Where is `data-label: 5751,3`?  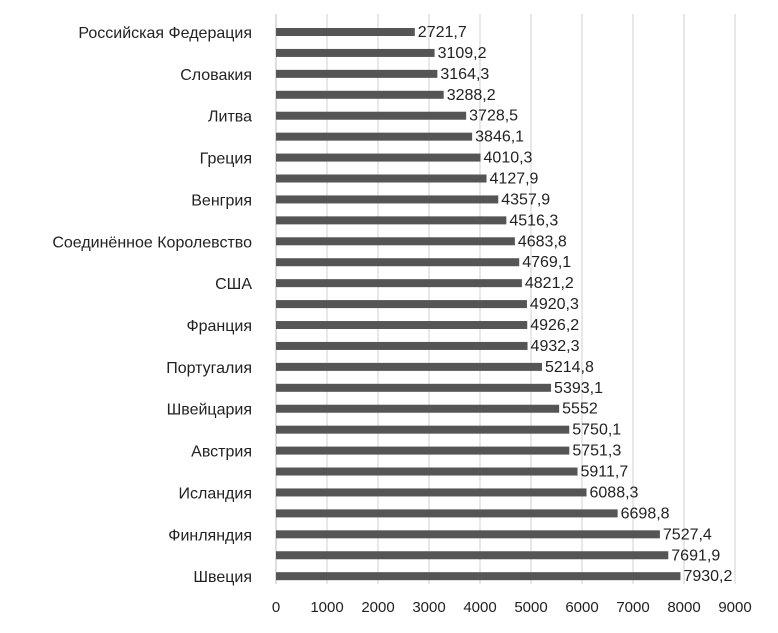
data-label: 5751,3 is located at coordinates (596, 451).